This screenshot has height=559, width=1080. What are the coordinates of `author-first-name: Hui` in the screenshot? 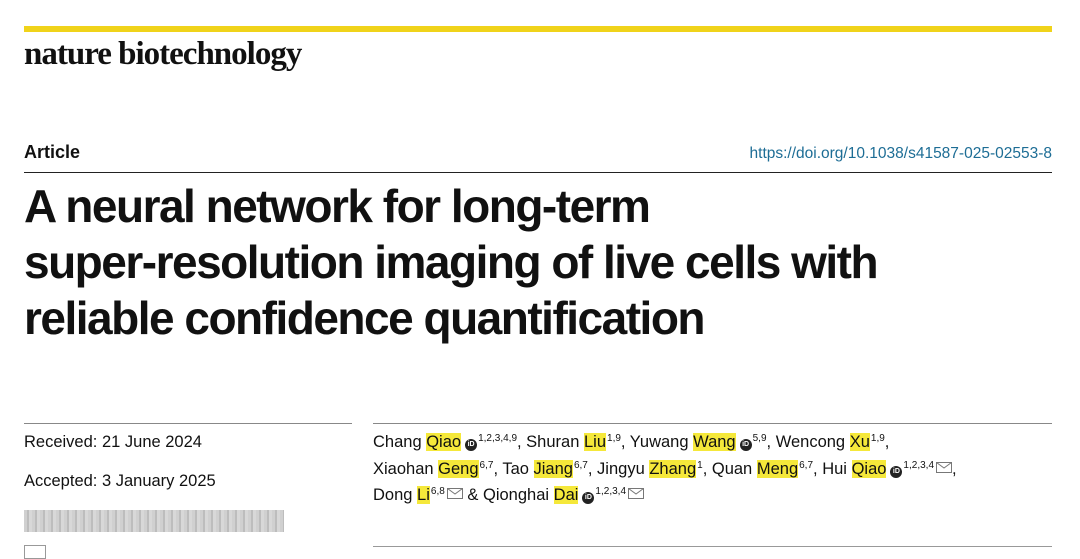 It's located at (834, 468).